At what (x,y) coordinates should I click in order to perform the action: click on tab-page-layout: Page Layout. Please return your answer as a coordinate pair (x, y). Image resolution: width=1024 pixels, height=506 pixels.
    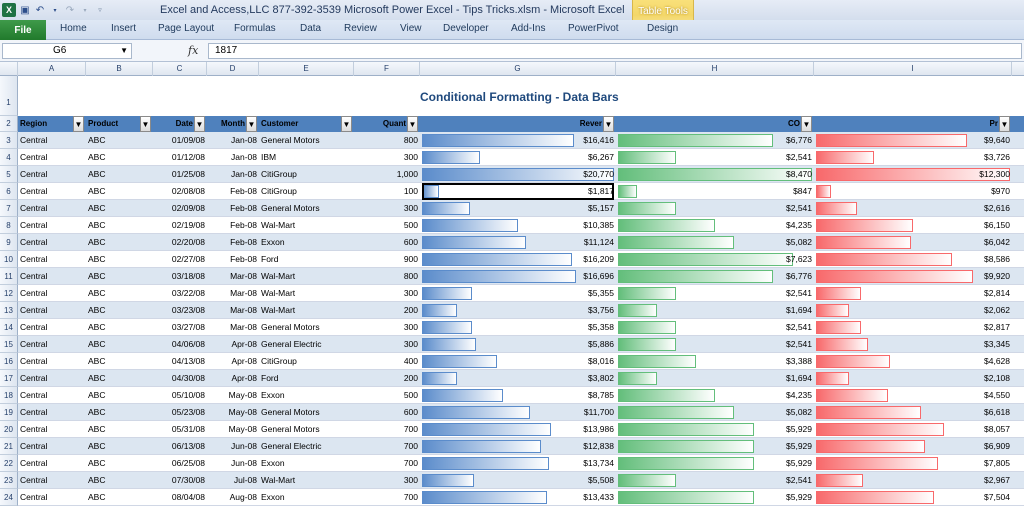
    Looking at the image, I should click on (186, 28).